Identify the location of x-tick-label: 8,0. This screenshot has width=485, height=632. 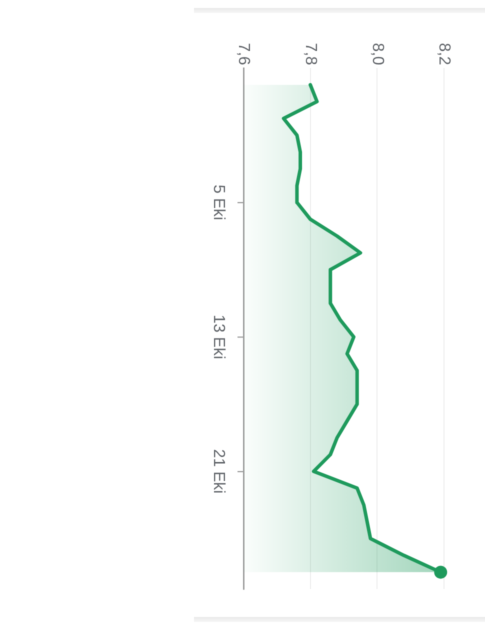
(377, 54).